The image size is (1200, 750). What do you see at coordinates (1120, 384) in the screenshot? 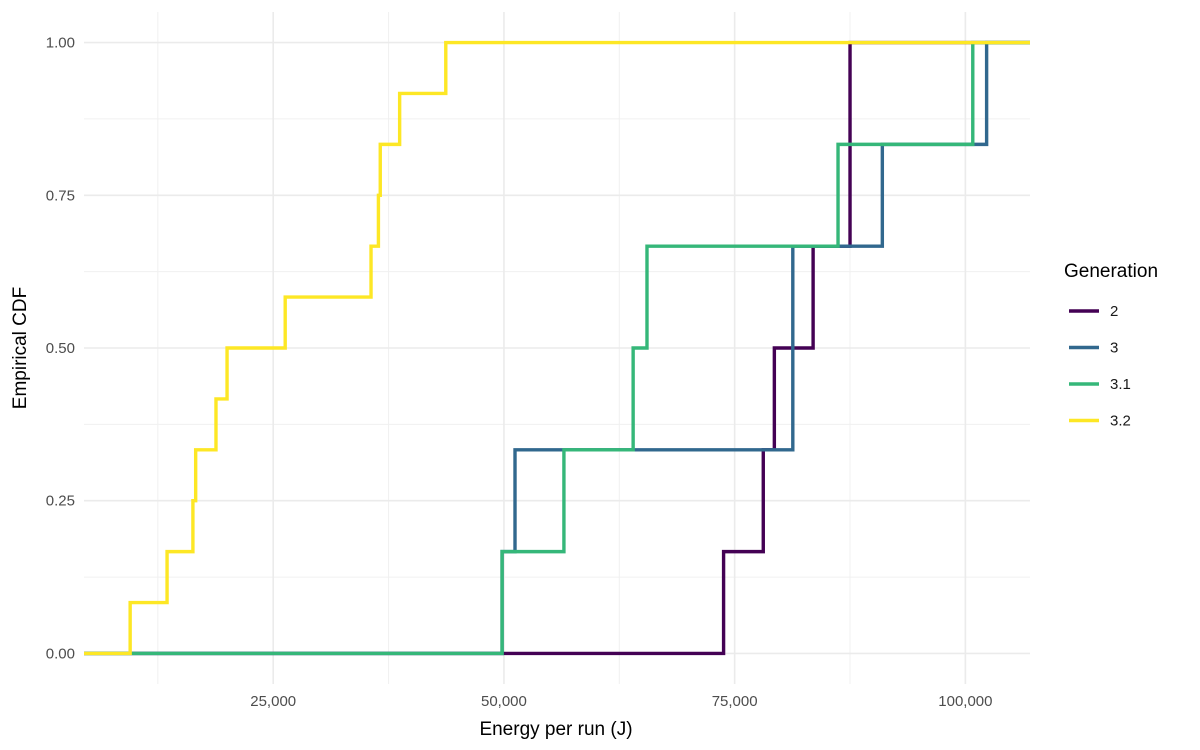
I see `legend-label: 3.1` at bounding box center [1120, 384].